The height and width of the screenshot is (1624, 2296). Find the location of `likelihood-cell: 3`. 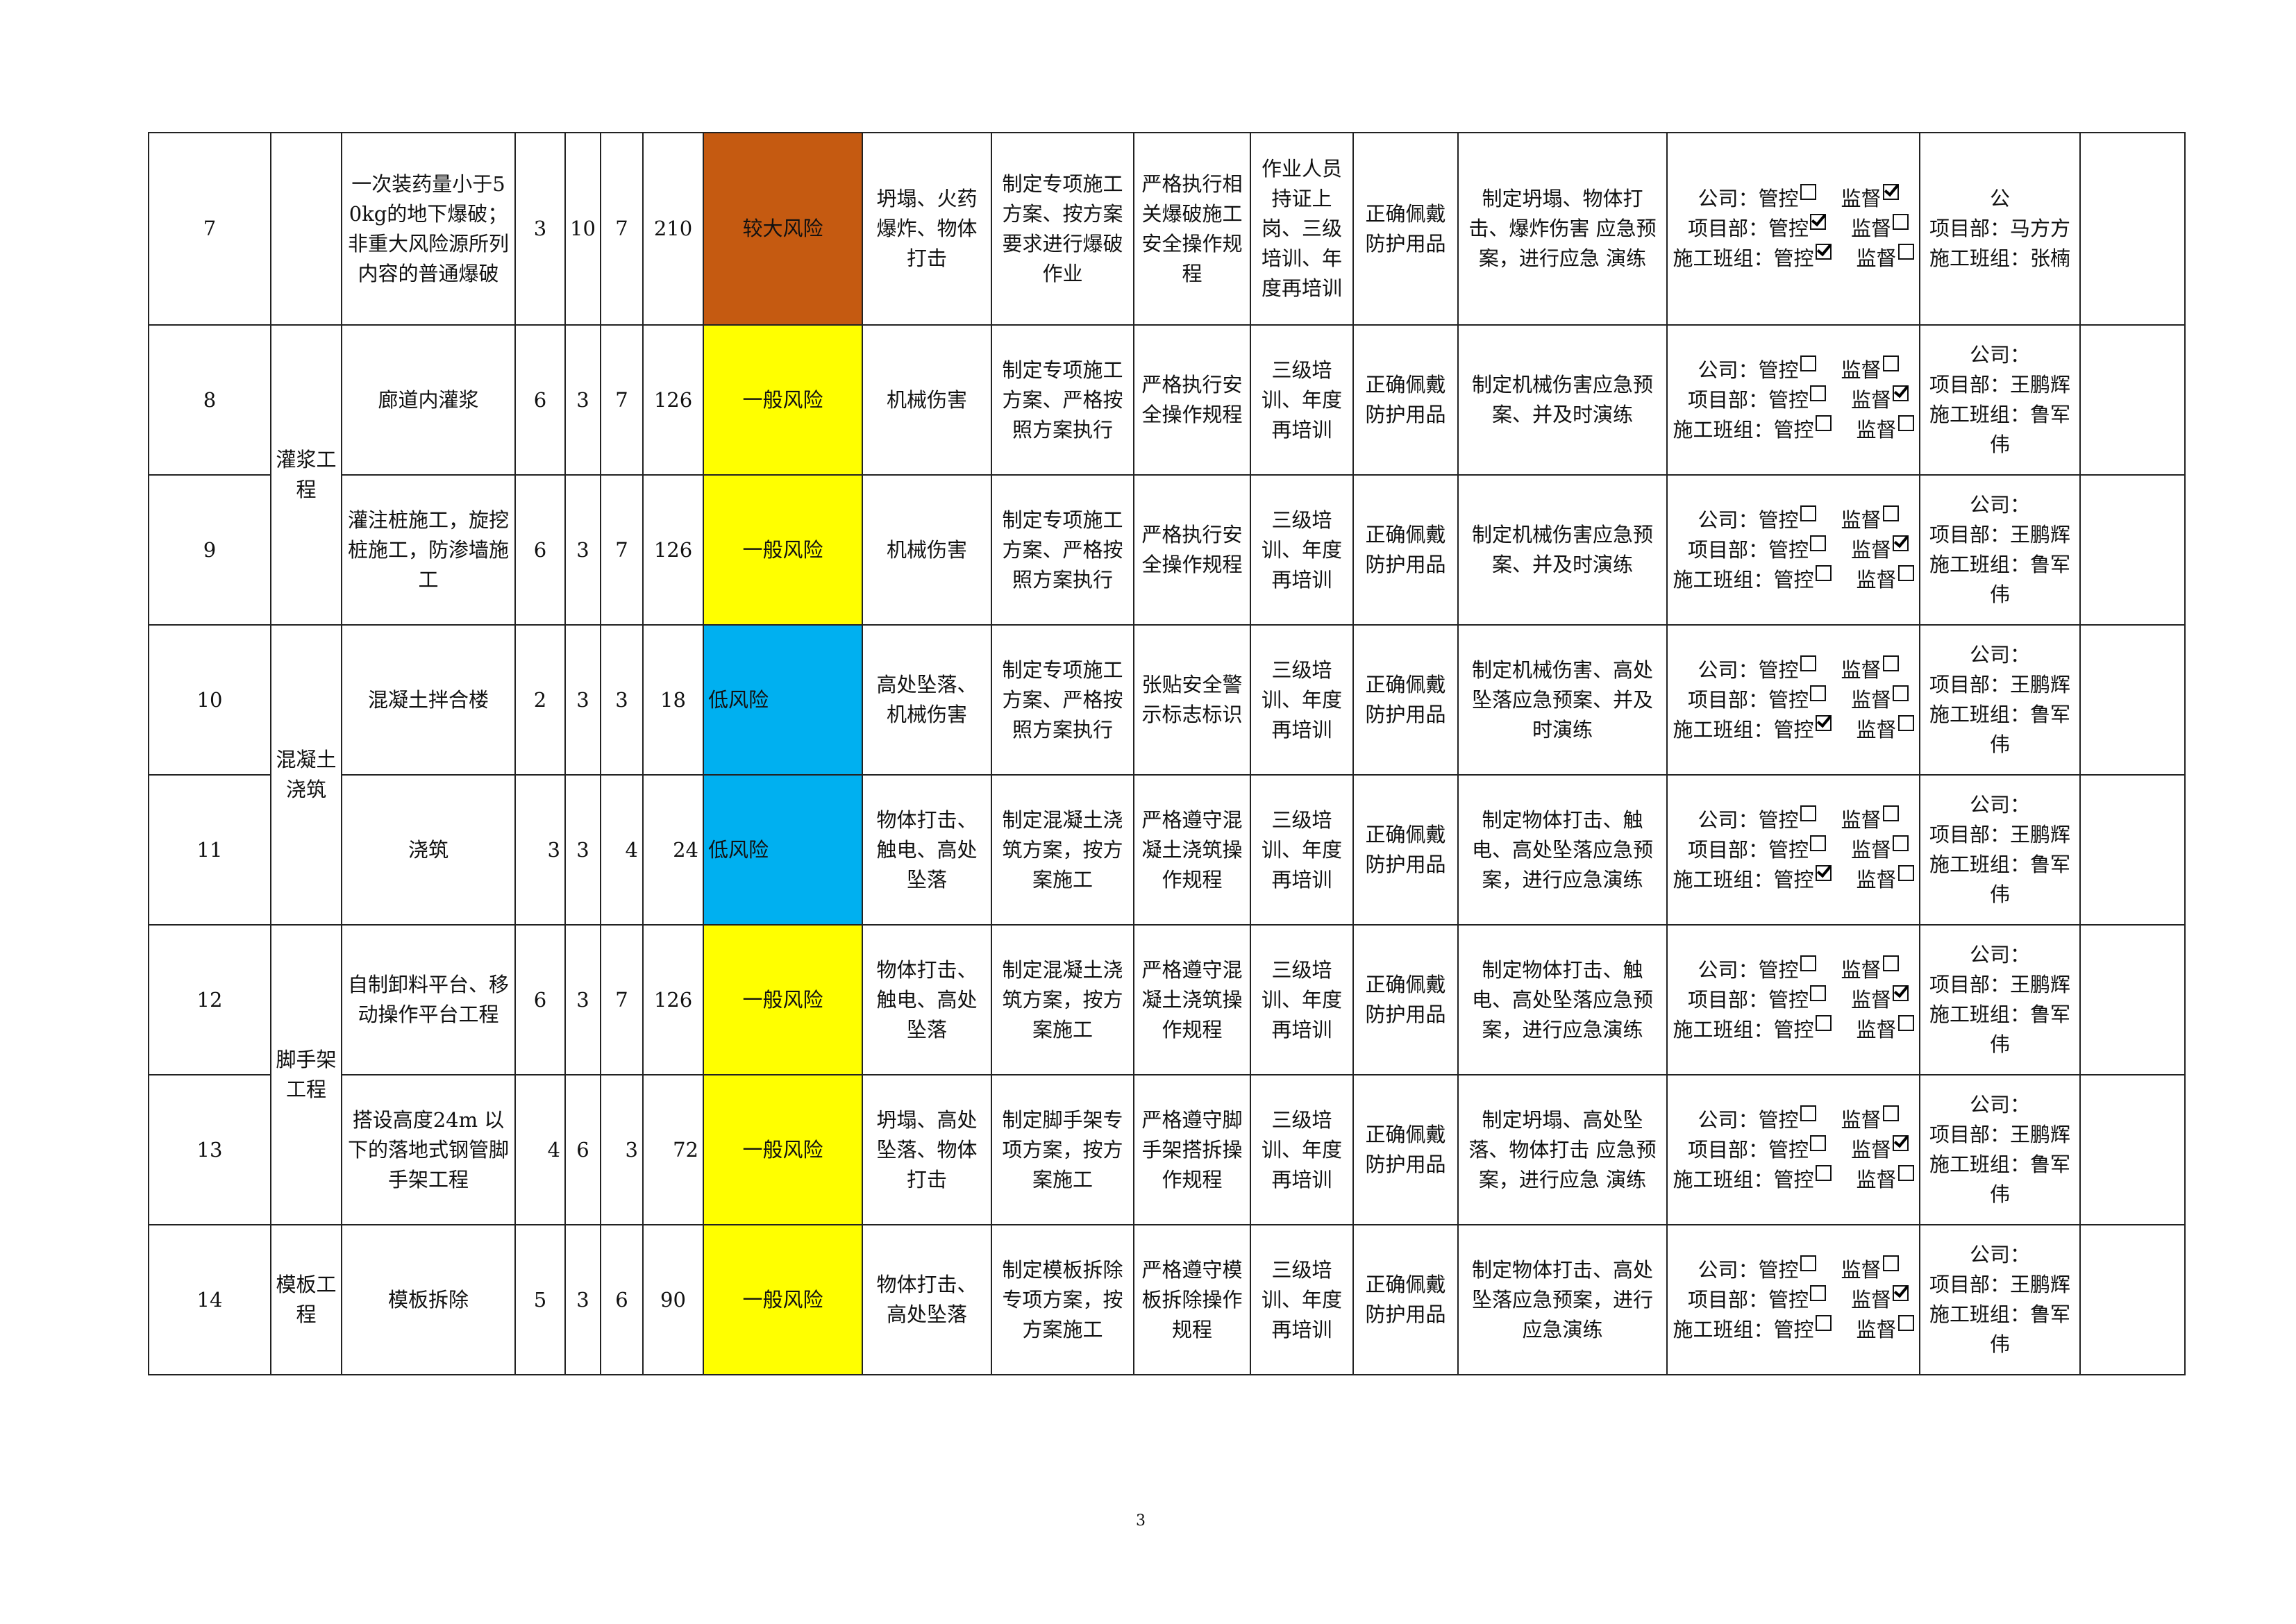

likelihood-cell: 3 is located at coordinates (540, 850).